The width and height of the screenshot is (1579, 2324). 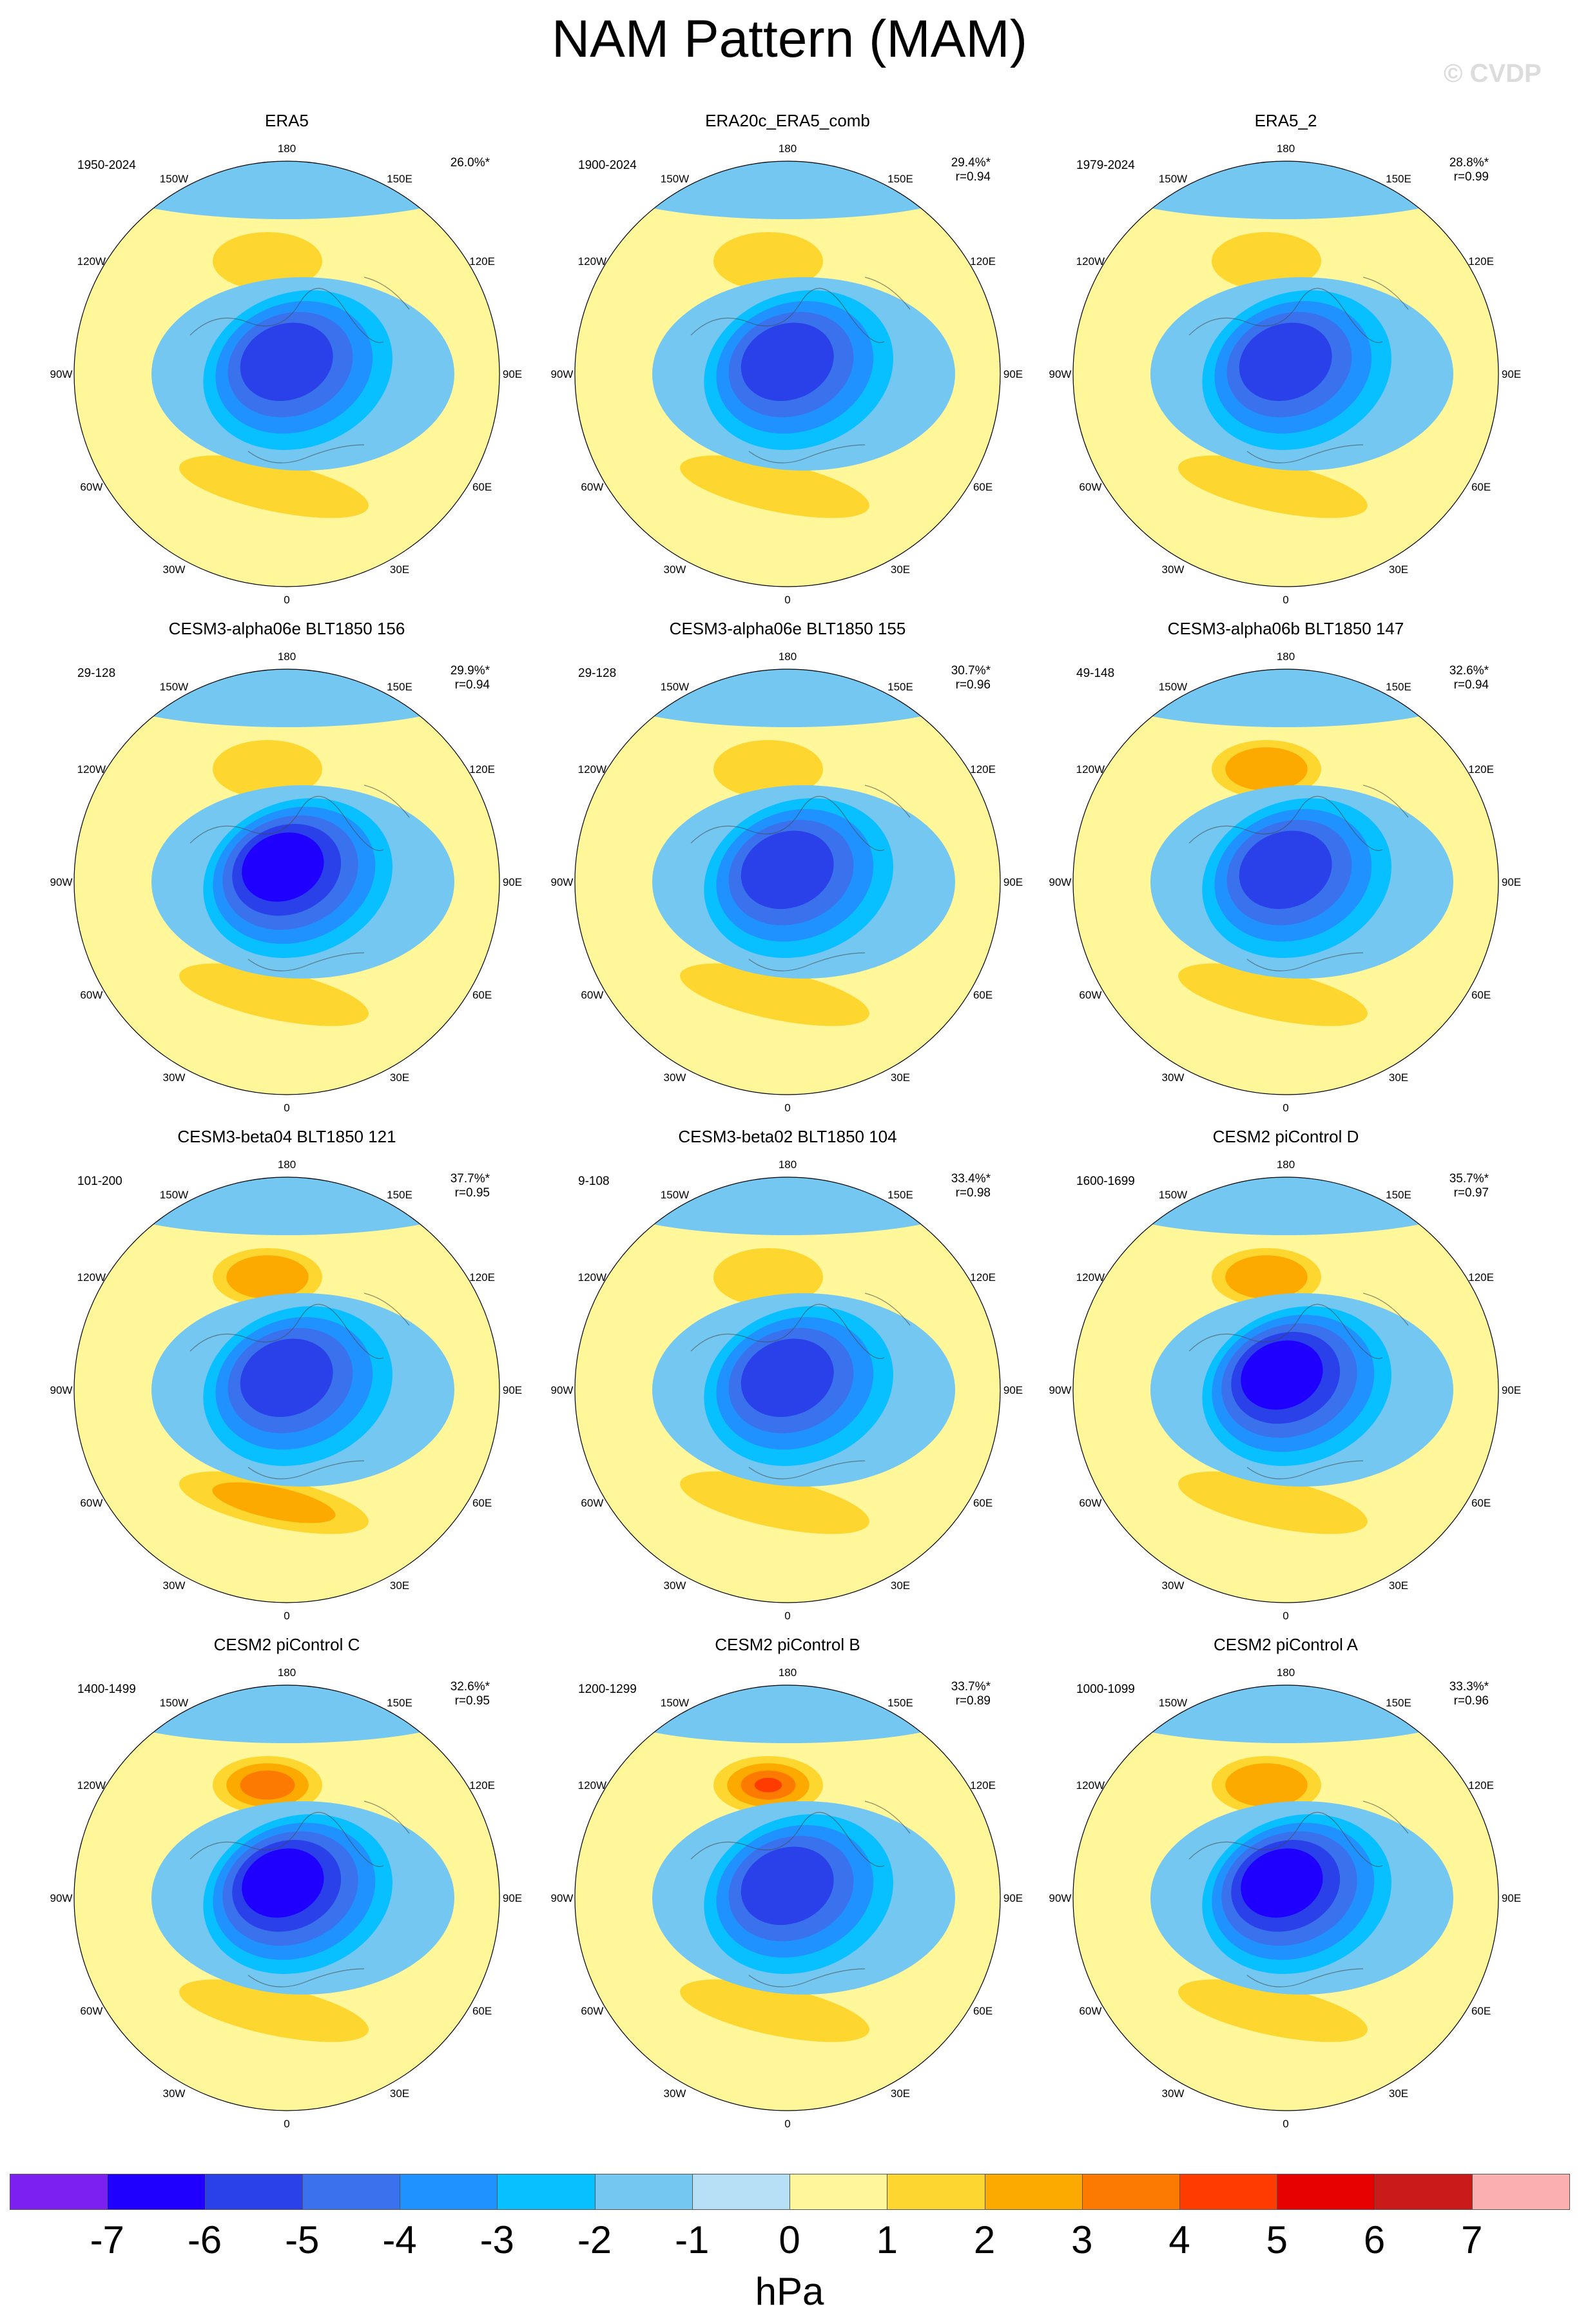 I want to click on panel-variance-explained: 33.3%*, so click(x=1469, y=1687).